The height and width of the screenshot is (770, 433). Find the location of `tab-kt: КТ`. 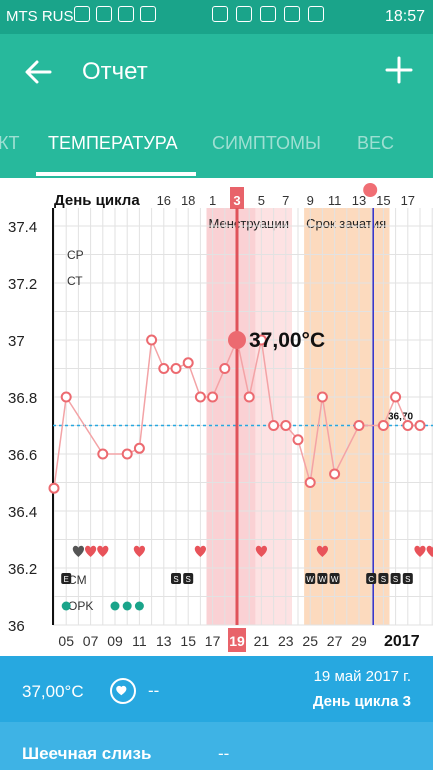

tab-kt: КТ is located at coordinates (10, 143).